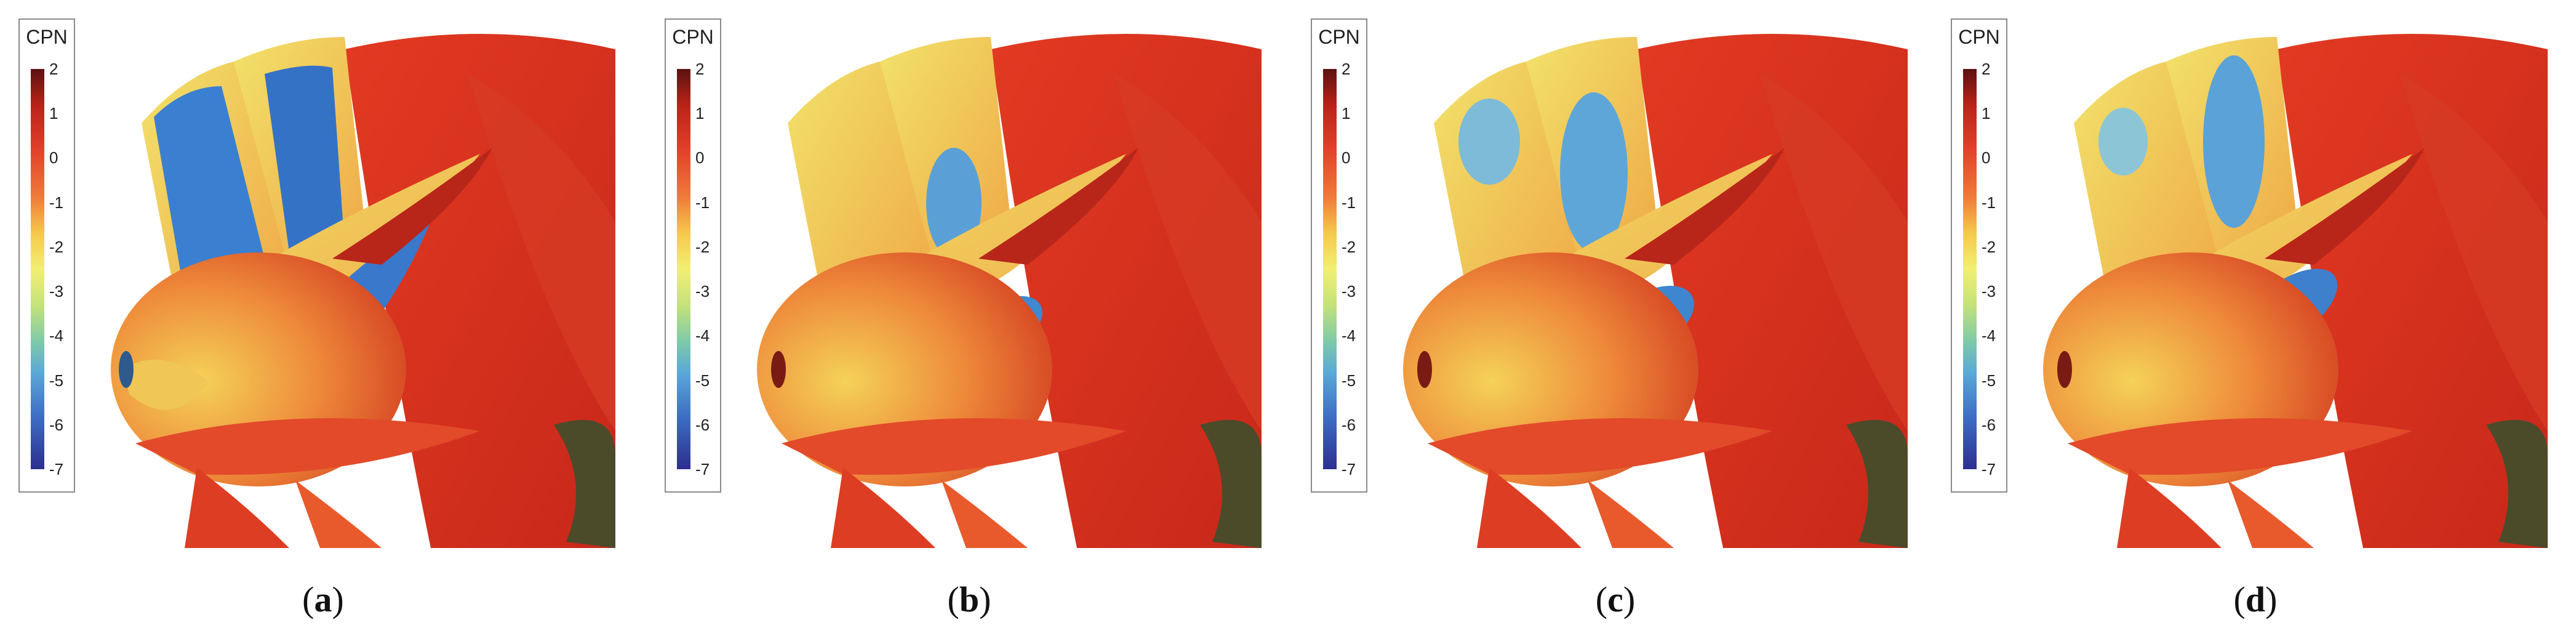 The height and width of the screenshot is (641, 2576). I want to click on panel-caption: (a), so click(323, 599).